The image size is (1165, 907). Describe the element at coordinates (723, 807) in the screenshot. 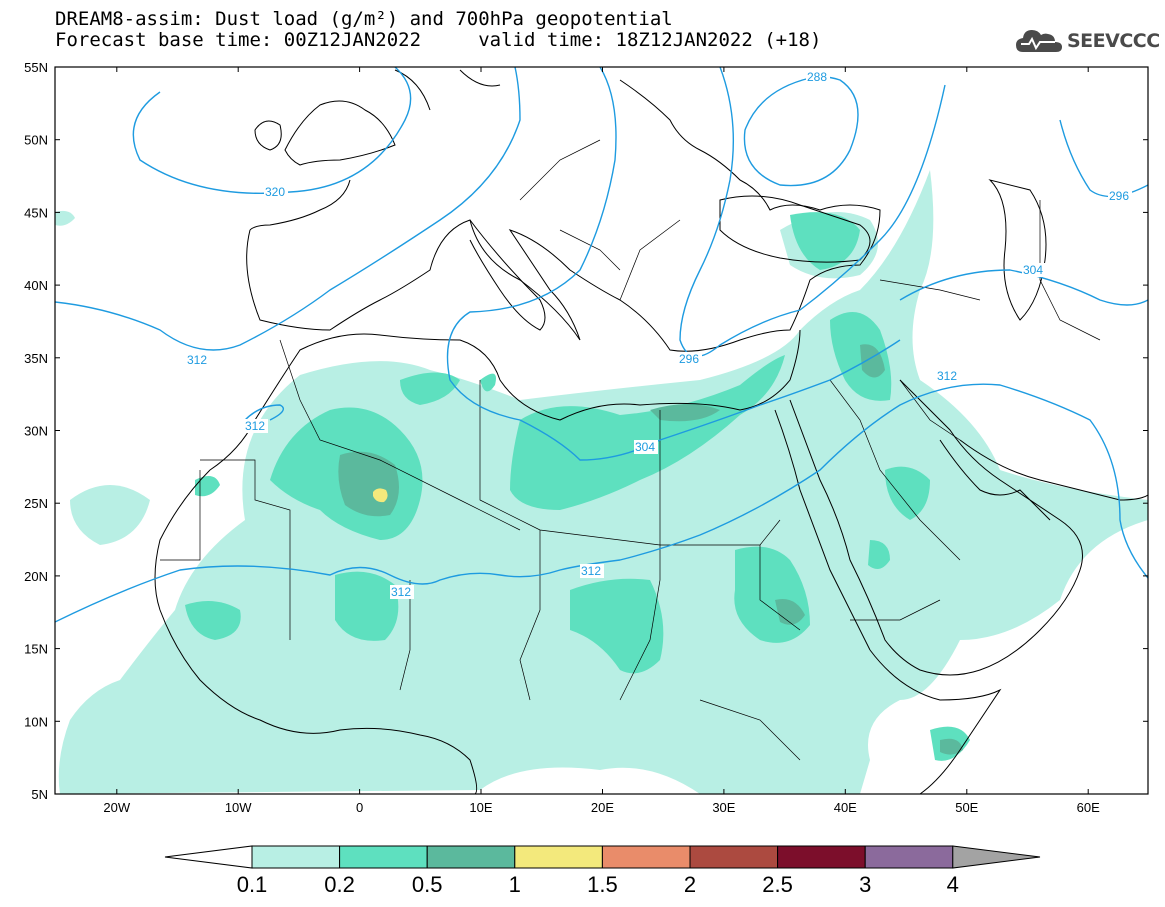

I see `lon-label: 30E` at that location.